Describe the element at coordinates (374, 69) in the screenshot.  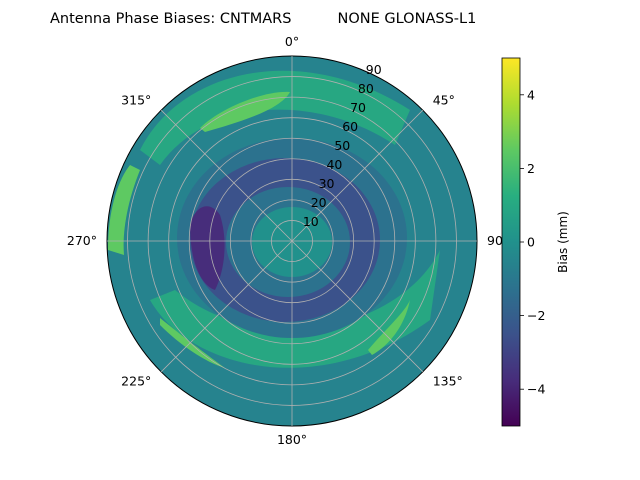
I see `r-tick-label-90: 90` at that location.